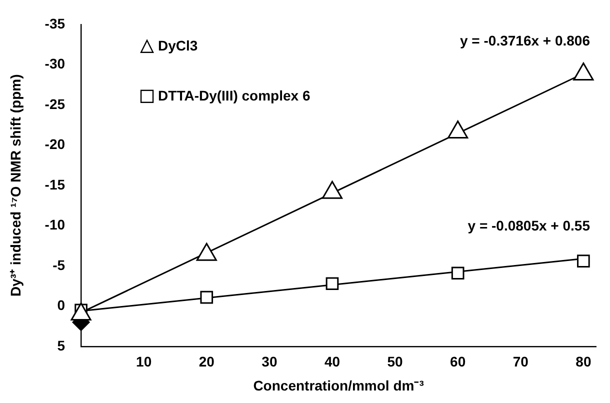 Image resolution: width=610 pixels, height=403 pixels. Describe the element at coordinates (178, 45) in the screenshot. I see `legend-label: DyCl3` at that location.